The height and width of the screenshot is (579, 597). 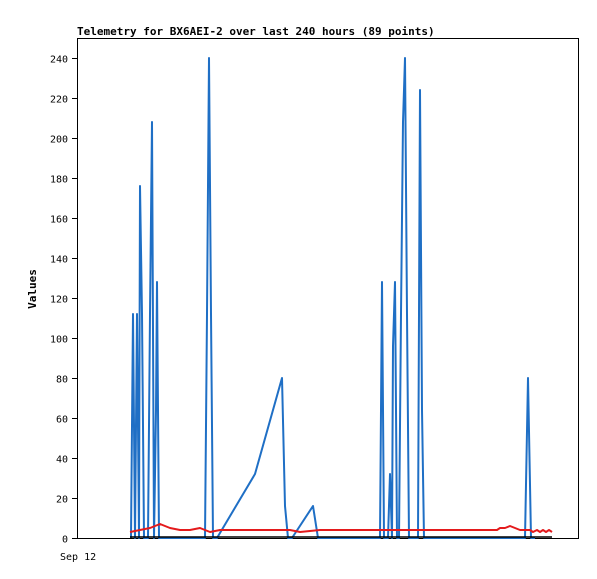 I want to click on y-tick-label: 180, so click(x=59, y=180).